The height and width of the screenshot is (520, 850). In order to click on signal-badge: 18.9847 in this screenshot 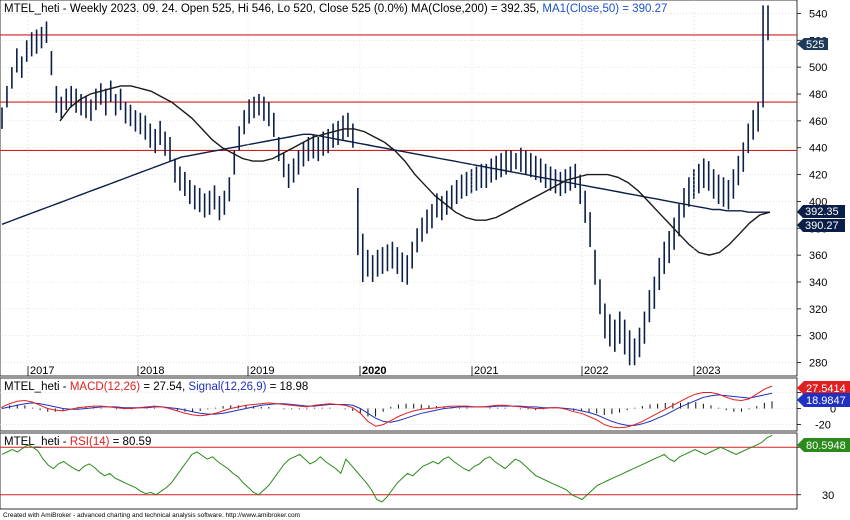, I will do `click(823, 400)`.